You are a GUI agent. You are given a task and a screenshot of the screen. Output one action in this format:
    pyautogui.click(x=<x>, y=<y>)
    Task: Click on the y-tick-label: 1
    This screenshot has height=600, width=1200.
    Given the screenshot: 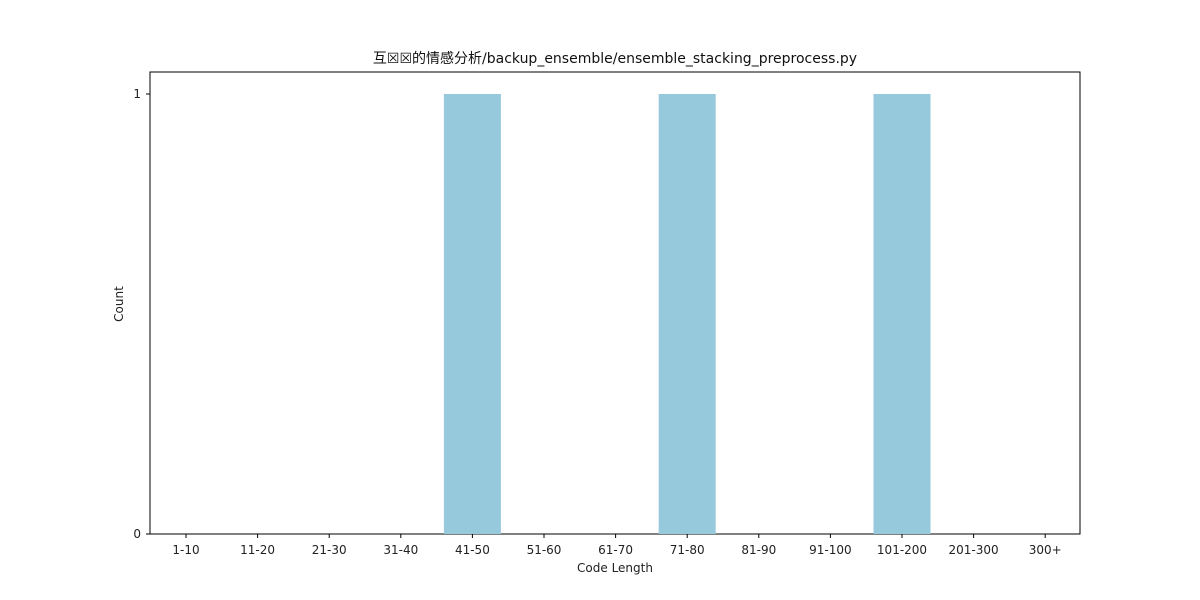 What is the action you would take?
    pyautogui.click(x=137, y=94)
    